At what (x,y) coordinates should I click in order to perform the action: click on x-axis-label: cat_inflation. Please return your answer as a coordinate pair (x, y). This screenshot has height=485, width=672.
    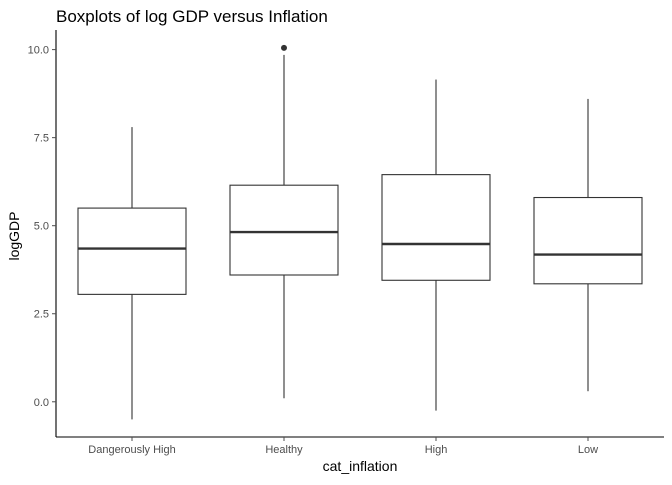
    Looking at the image, I should click on (360, 466).